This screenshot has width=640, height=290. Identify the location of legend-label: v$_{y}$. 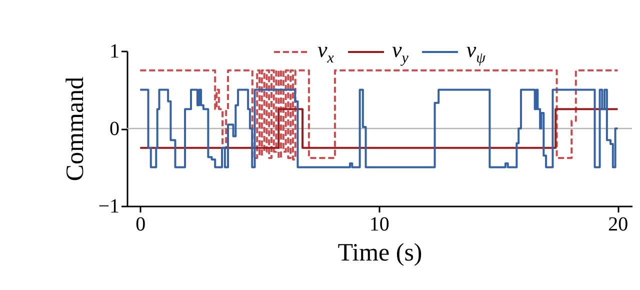
(400, 52).